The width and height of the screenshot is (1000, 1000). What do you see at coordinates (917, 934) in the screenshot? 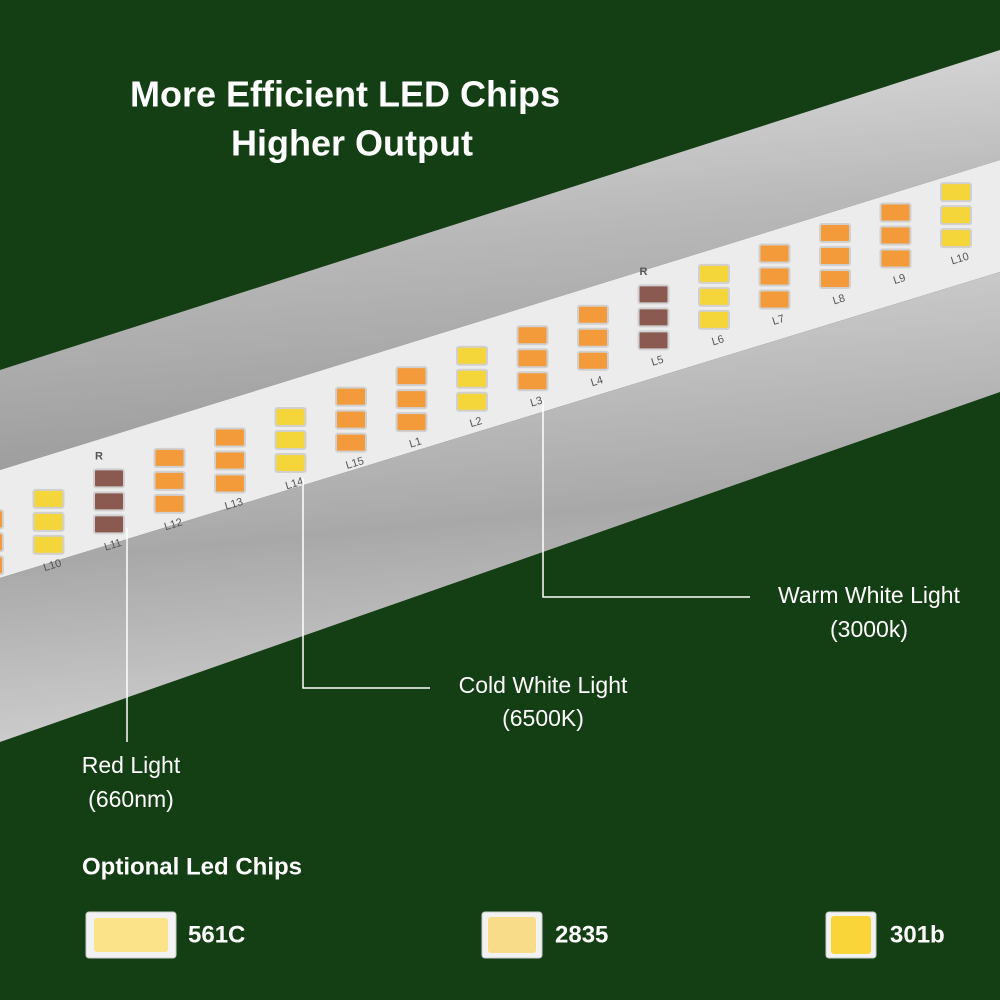
I see `chip-label: 301b` at bounding box center [917, 934].